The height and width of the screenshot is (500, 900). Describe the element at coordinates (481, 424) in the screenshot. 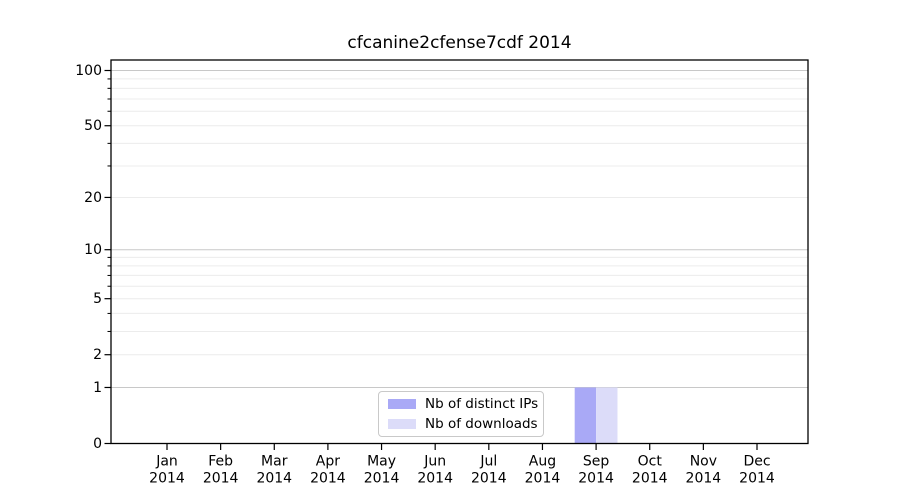

I see `legend-label-downloads: Nb of downloads` at that location.